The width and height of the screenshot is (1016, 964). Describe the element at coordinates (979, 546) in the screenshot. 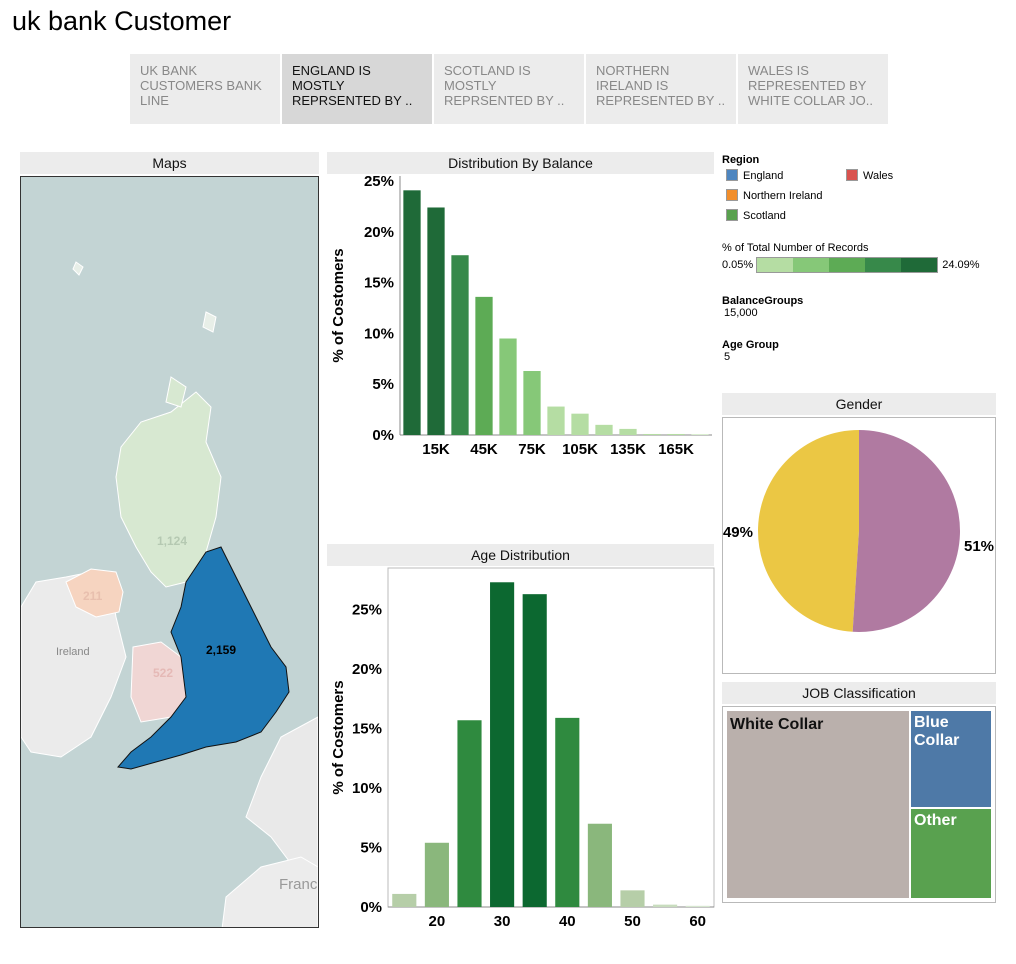

I see `pie-label: 51%` at that location.